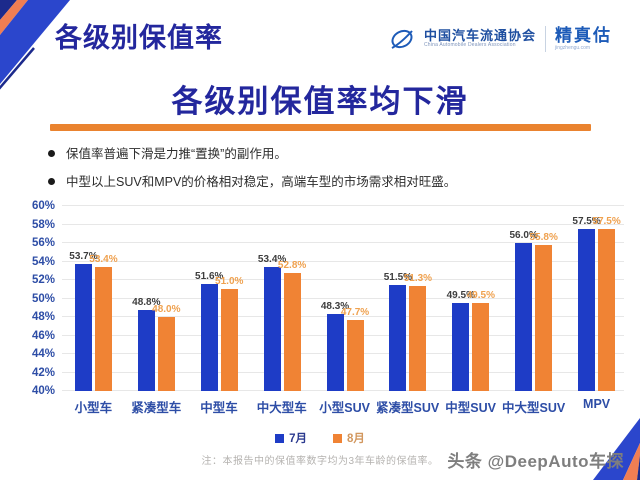 The image size is (640, 480). What do you see at coordinates (402, 39) in the screenshot?
I see `cada-logo-icon` at bounding box center [402, 39].